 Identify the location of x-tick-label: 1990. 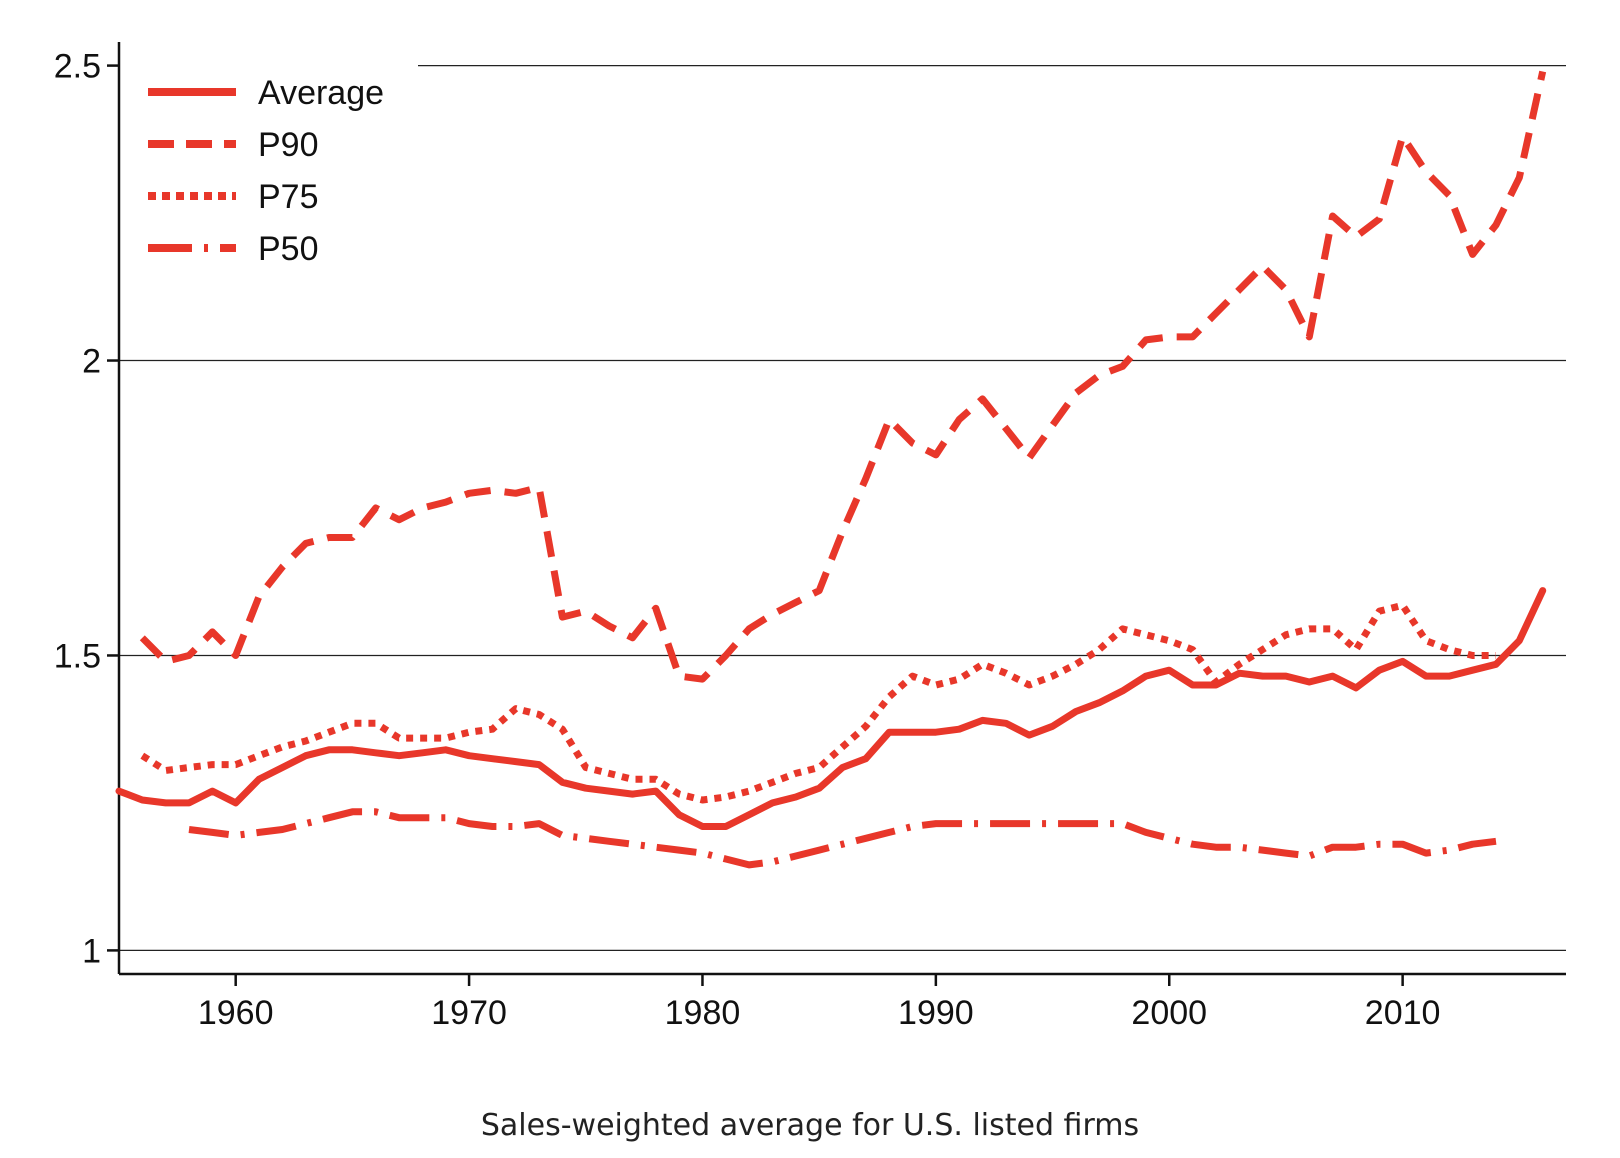
(936, 1013).